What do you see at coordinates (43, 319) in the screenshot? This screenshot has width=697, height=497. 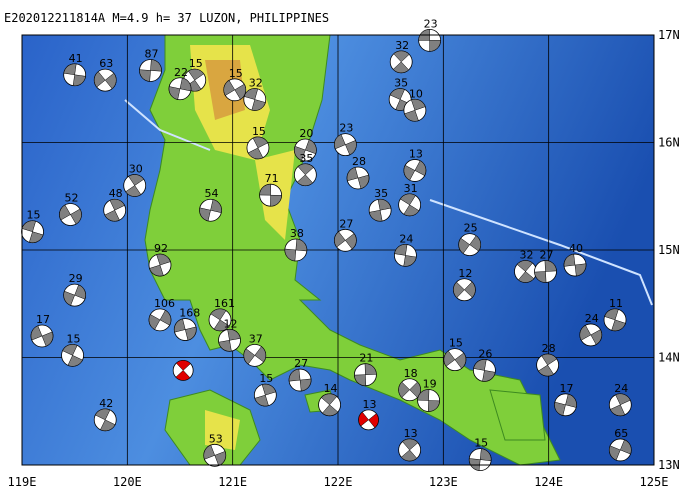 I see `depth-label: 17` at bounding box center [43, 319].